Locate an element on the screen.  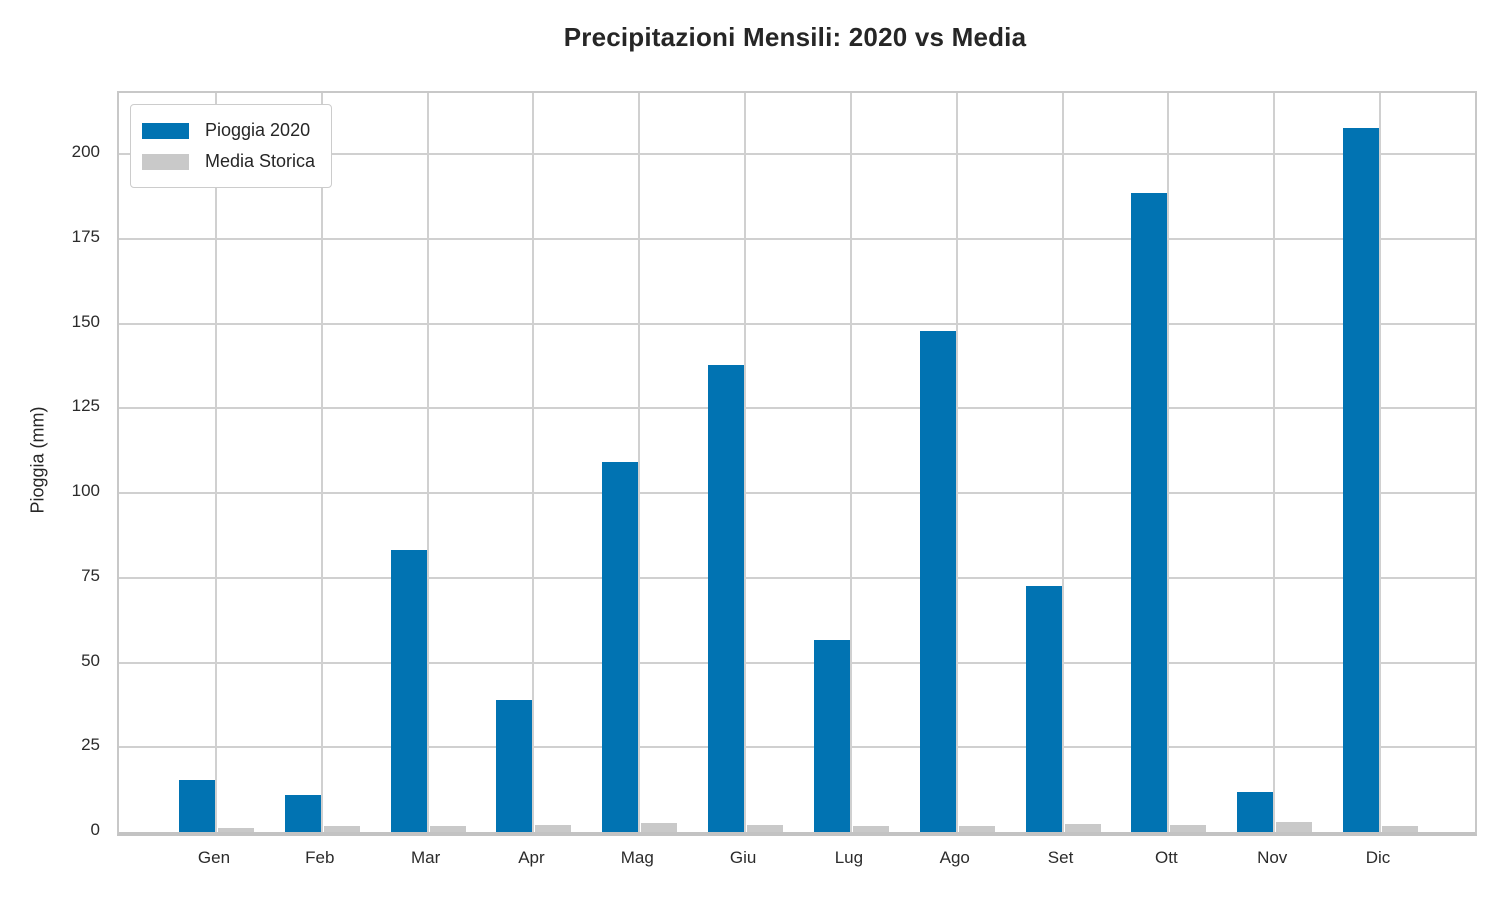
ytick-label-200: 200 is located at coordinates (85, 152).